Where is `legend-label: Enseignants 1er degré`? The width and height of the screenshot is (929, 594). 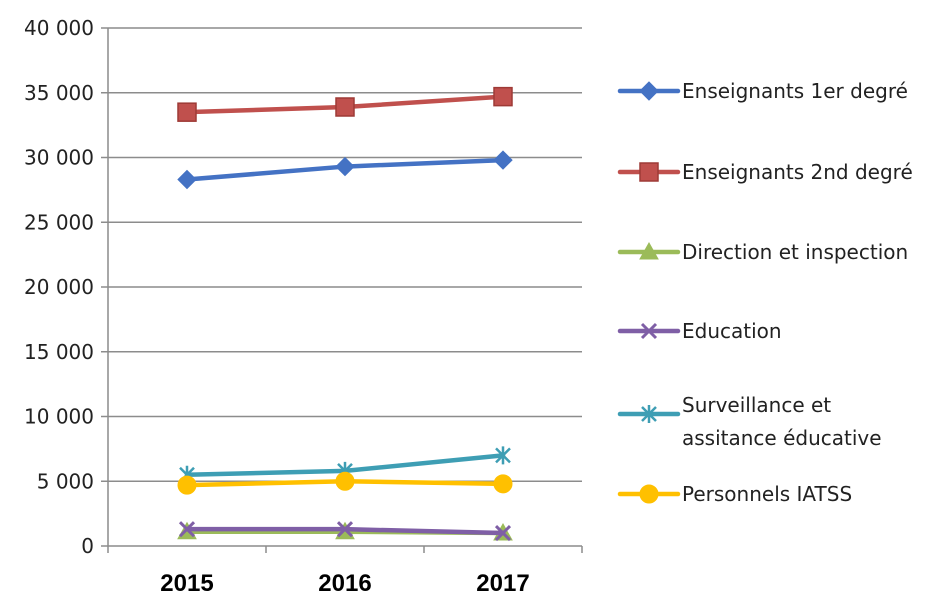
legend-label: Enseignants 1er degré is located at coordinates (795, 91).